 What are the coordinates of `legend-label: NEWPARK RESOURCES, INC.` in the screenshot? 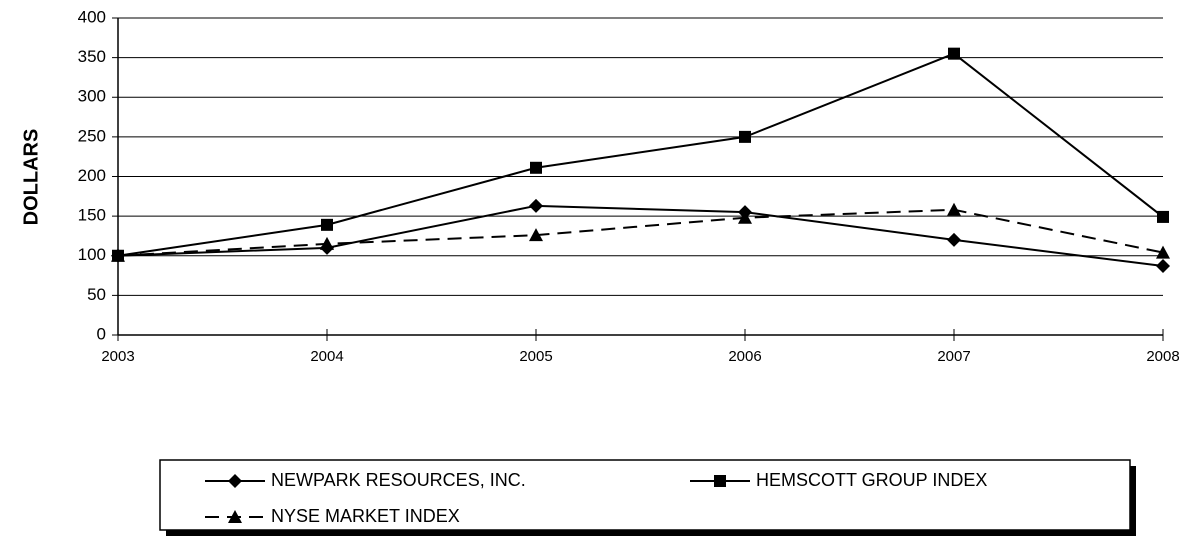 It's located at (398, 480).